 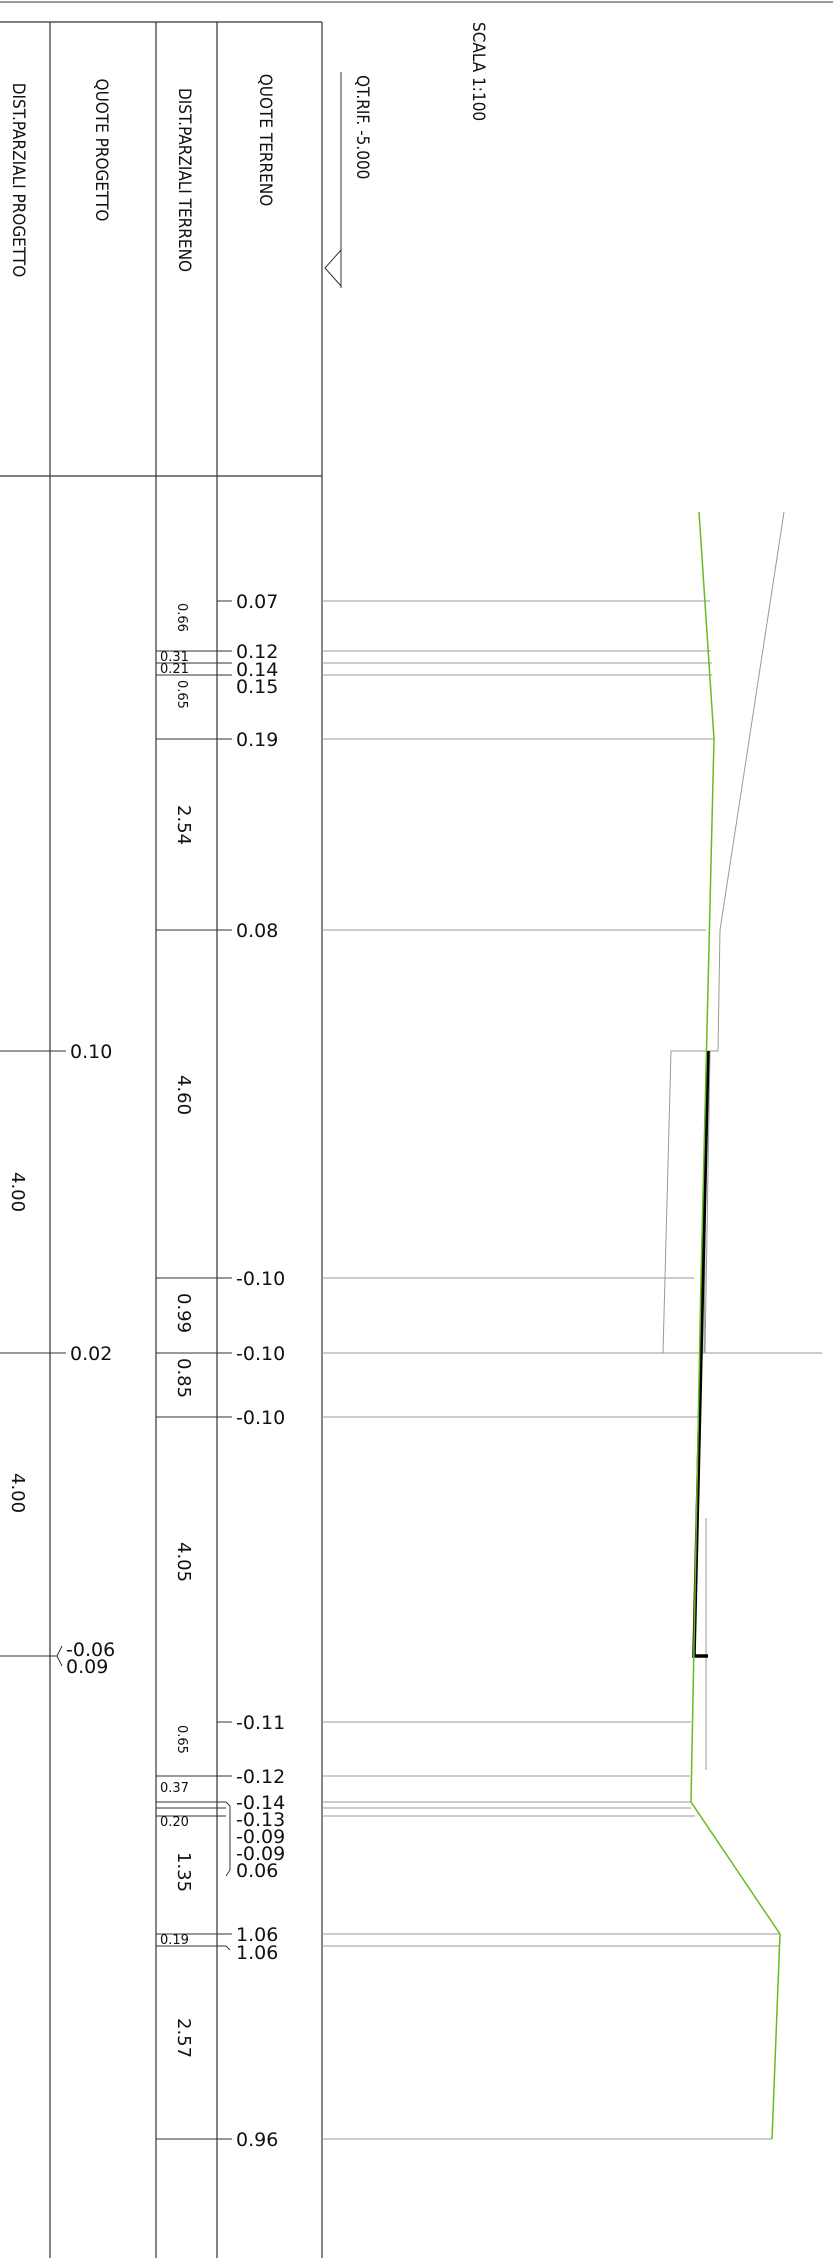 I want to click on quota-terreno-label: 0.15, so click(x=257, y=687).